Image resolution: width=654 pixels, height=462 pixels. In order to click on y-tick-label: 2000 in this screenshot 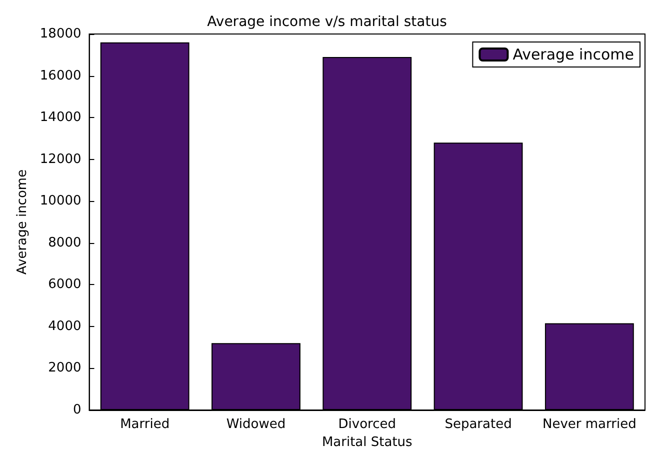, I will do `click(65, 368)`.